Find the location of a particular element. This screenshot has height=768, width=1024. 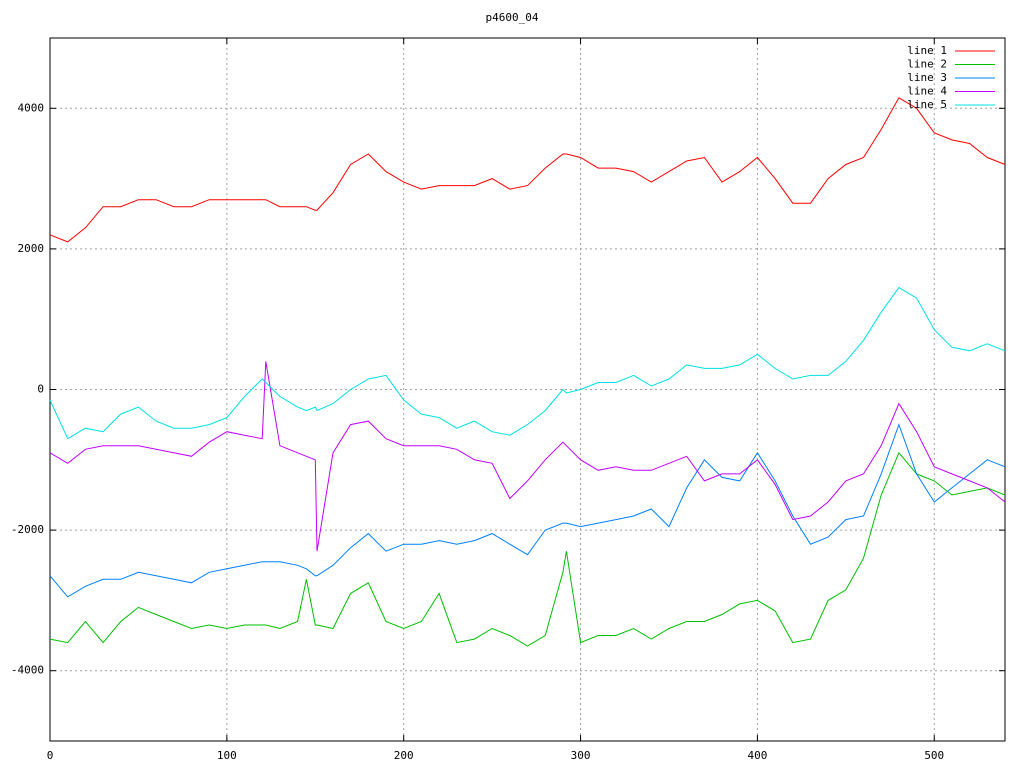

legend-label: line 2 is located at coordinates (927, 64).